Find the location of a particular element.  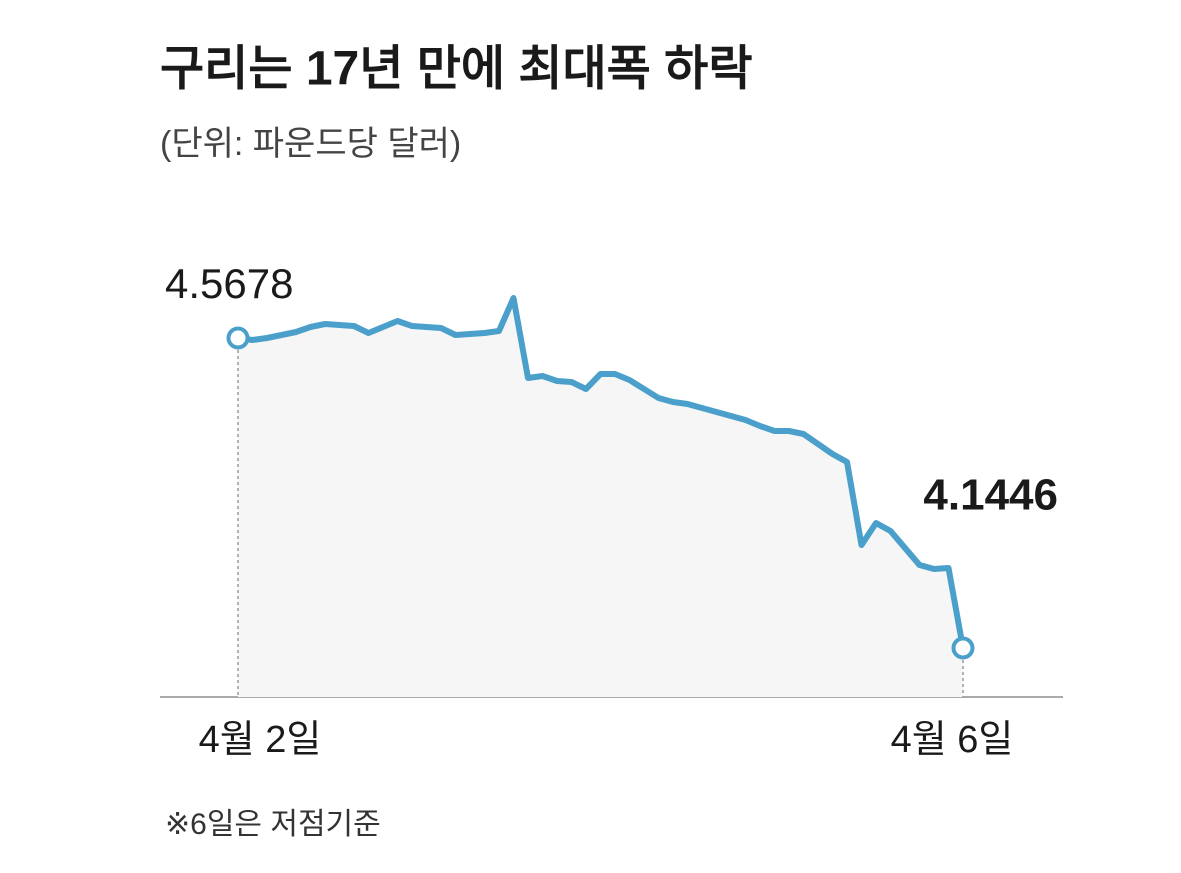

value-label: 4.1446 is located at coordinates (990, 495).